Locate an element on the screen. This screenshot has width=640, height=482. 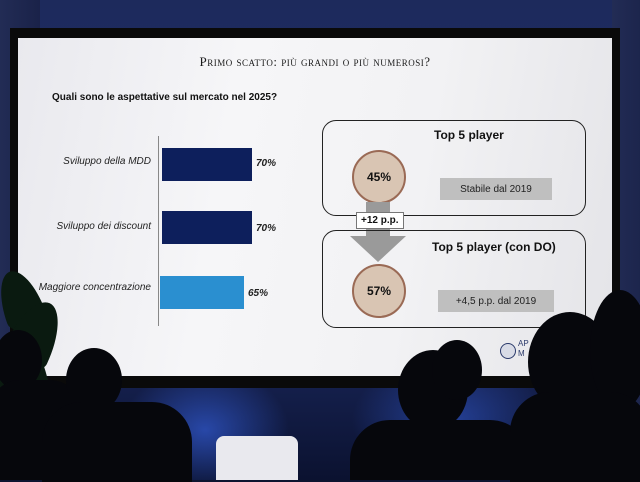
top5-con-do-note-pill: +4,5 p.p. dal 2019 is located at coordinates (496, 301).